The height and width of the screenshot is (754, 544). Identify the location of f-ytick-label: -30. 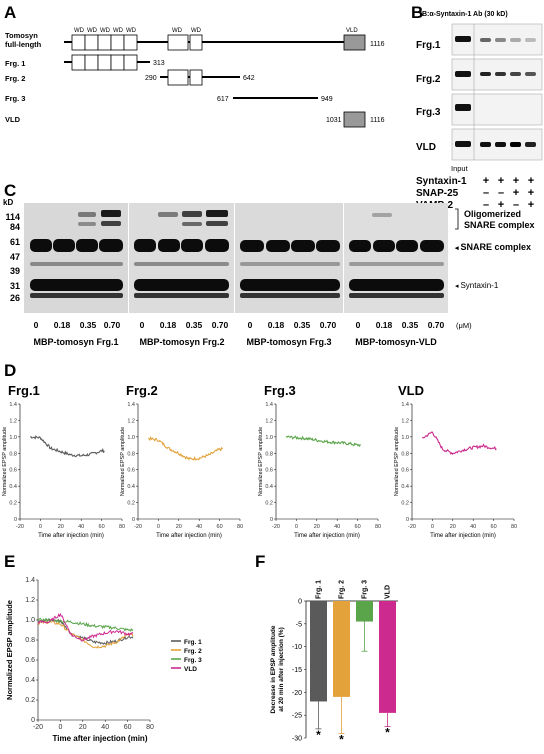
(297, 739).